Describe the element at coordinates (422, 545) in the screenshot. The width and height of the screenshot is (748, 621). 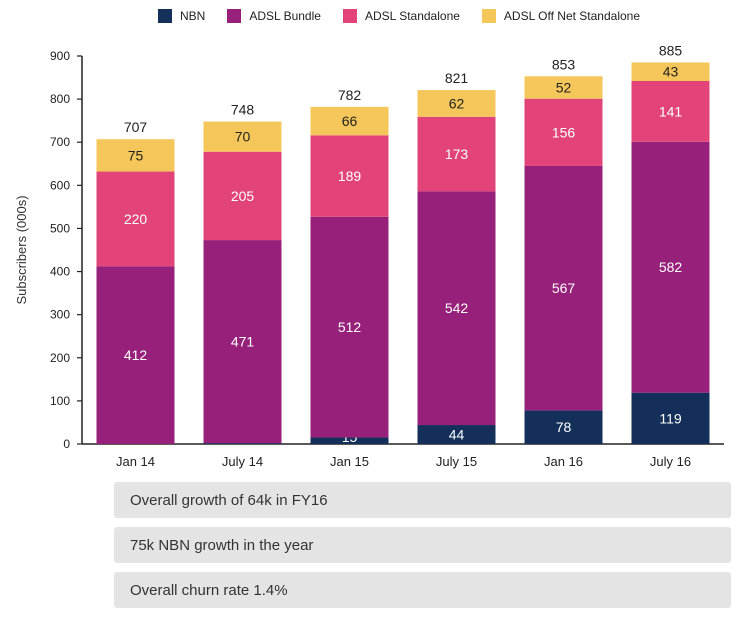
I see `note-nbn-growth: 75k NBN growth in the year` at that location.